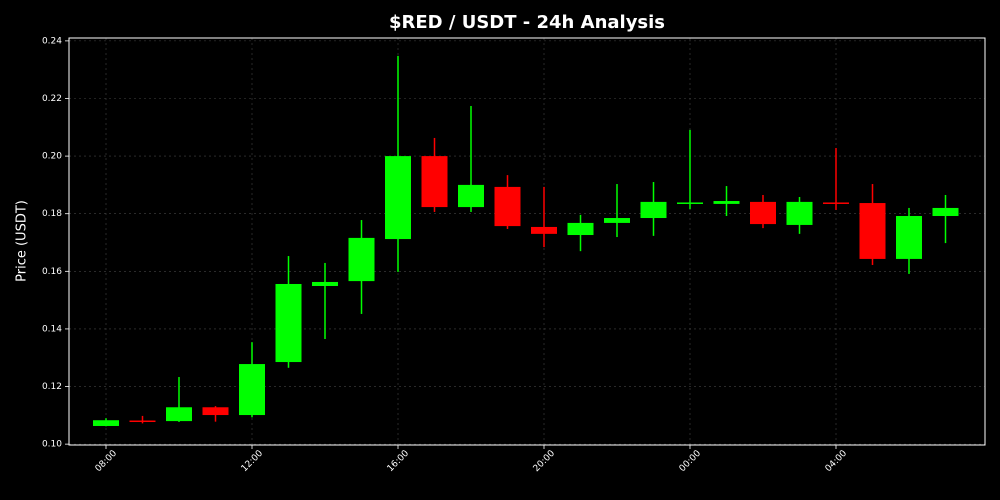 This screenshot has width=1000, height=500. I want to click on y-axis-label: Price (USDT), so click(22, 241).